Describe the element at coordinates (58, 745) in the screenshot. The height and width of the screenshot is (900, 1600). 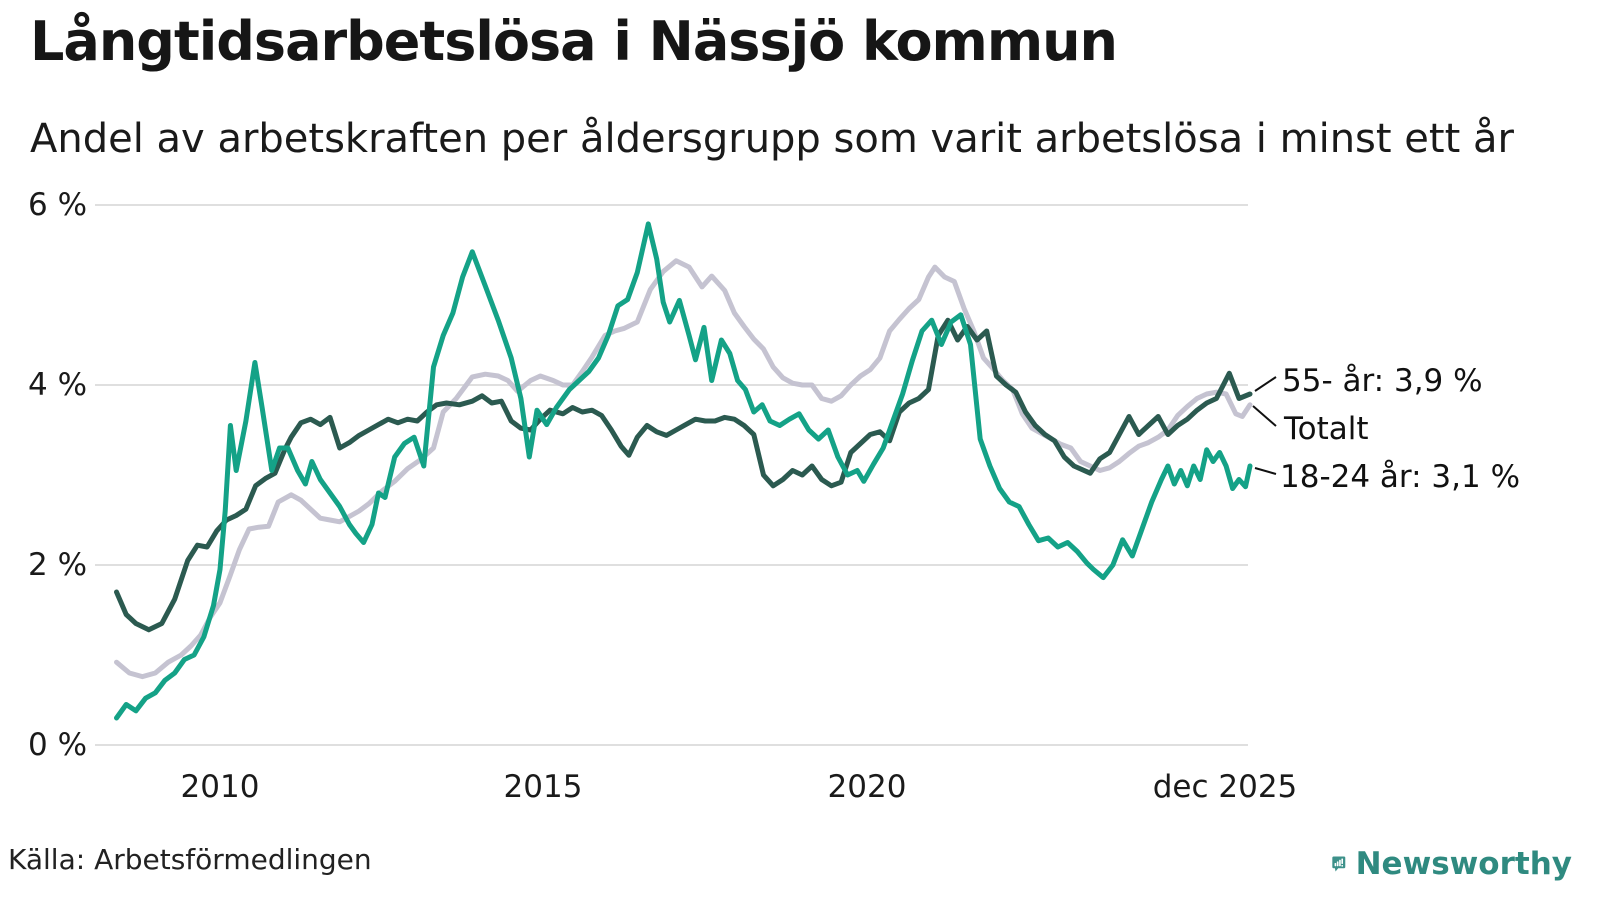
I see `y-tick-0: 0 %` at that location.